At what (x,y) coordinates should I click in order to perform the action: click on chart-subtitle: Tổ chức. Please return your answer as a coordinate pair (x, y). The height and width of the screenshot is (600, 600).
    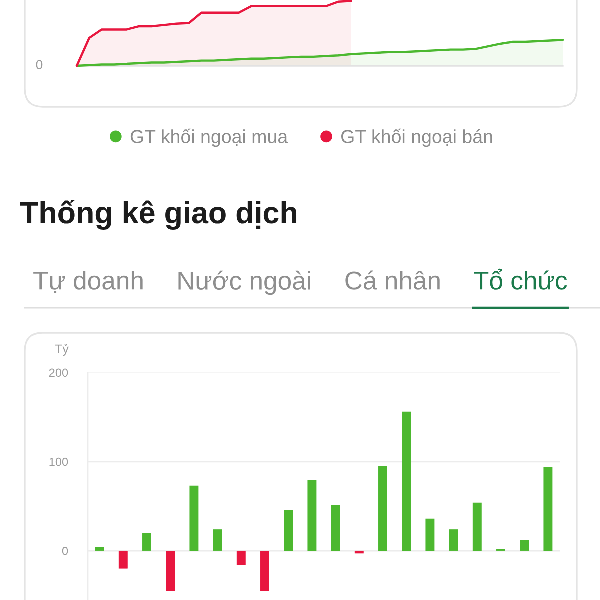
    Looking at the image, I should click on (521, 279).